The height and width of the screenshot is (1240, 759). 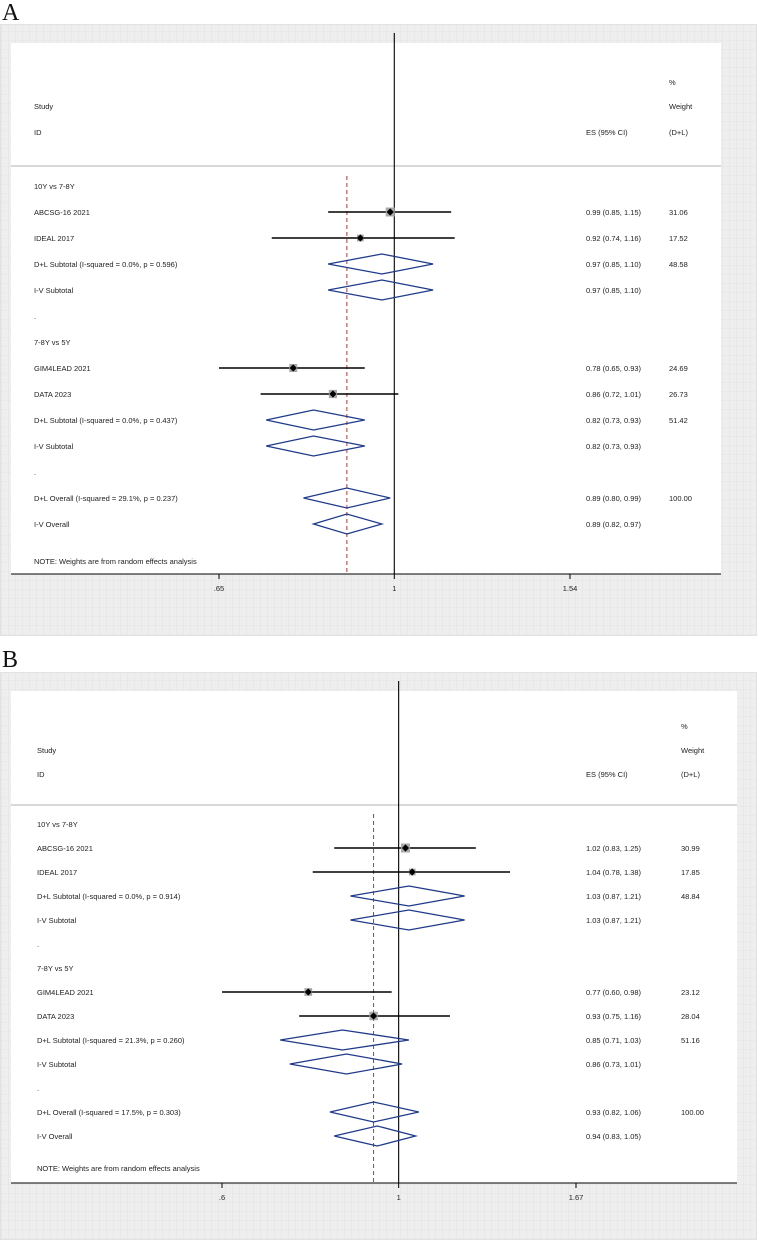 I want to click on subgroup-label: 7-8Y vs 5Y, so click(x=55, y=968).